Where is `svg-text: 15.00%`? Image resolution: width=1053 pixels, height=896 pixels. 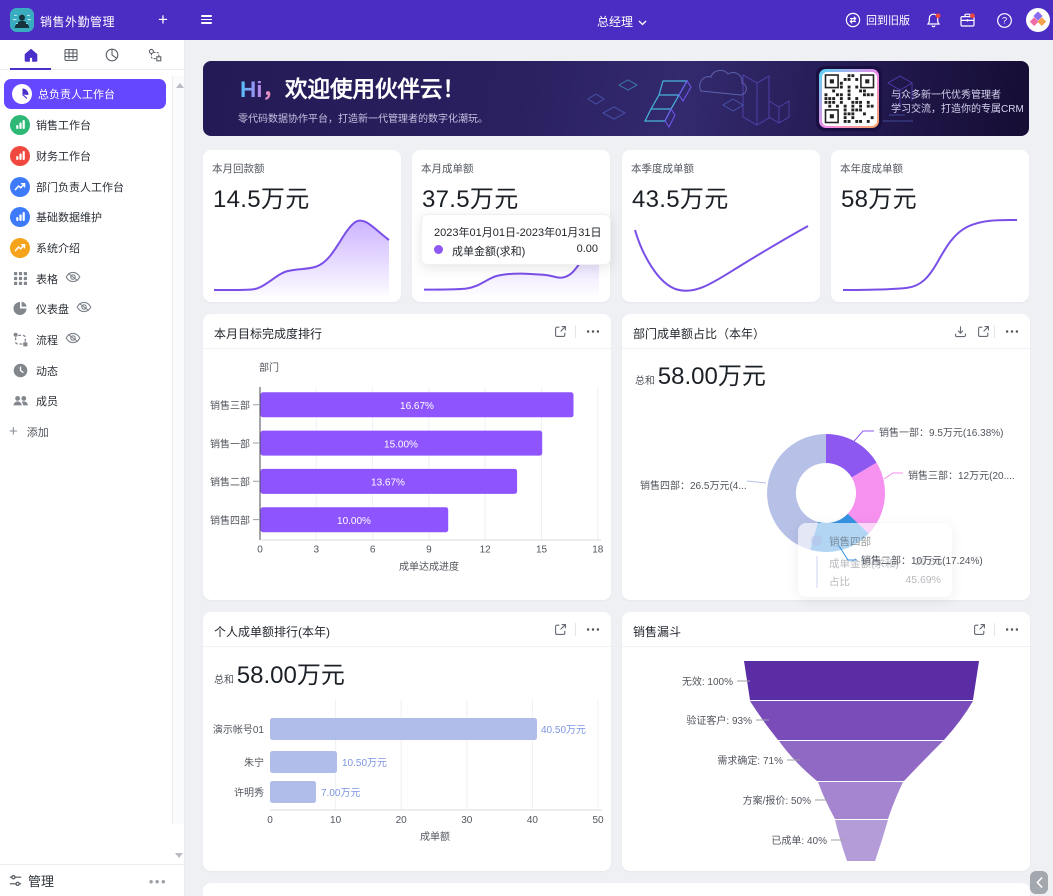 svg-text: 15.00% is located at coordinates (401, 444).